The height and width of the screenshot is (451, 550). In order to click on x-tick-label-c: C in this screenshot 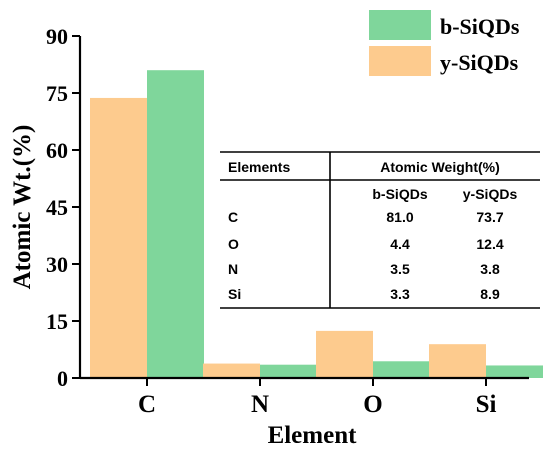, I will do `click(147, 404)`.